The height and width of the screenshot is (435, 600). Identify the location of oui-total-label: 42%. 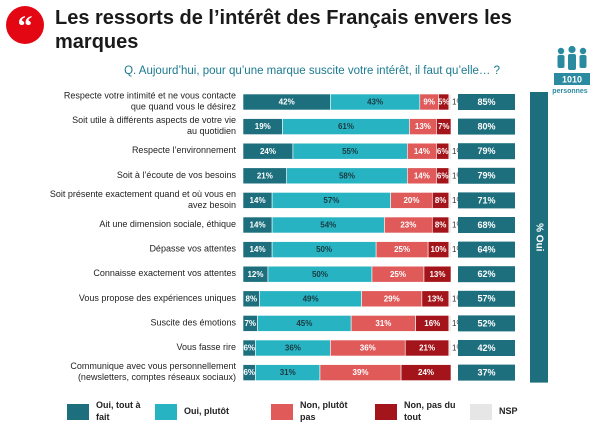
(486, 348).